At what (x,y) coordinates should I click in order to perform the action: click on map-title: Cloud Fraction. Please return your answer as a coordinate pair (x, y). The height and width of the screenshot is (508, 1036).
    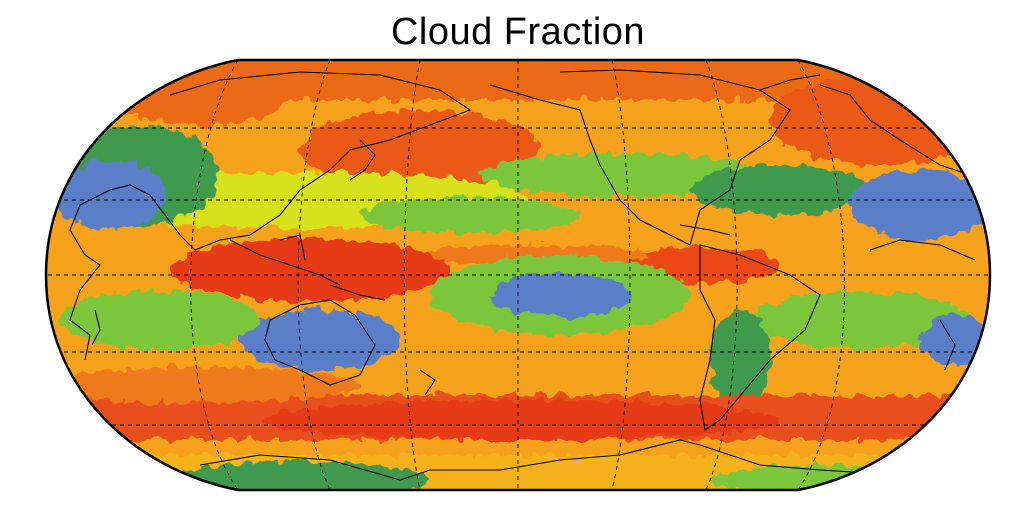
    Looking at the image, I should click on (518, 32).